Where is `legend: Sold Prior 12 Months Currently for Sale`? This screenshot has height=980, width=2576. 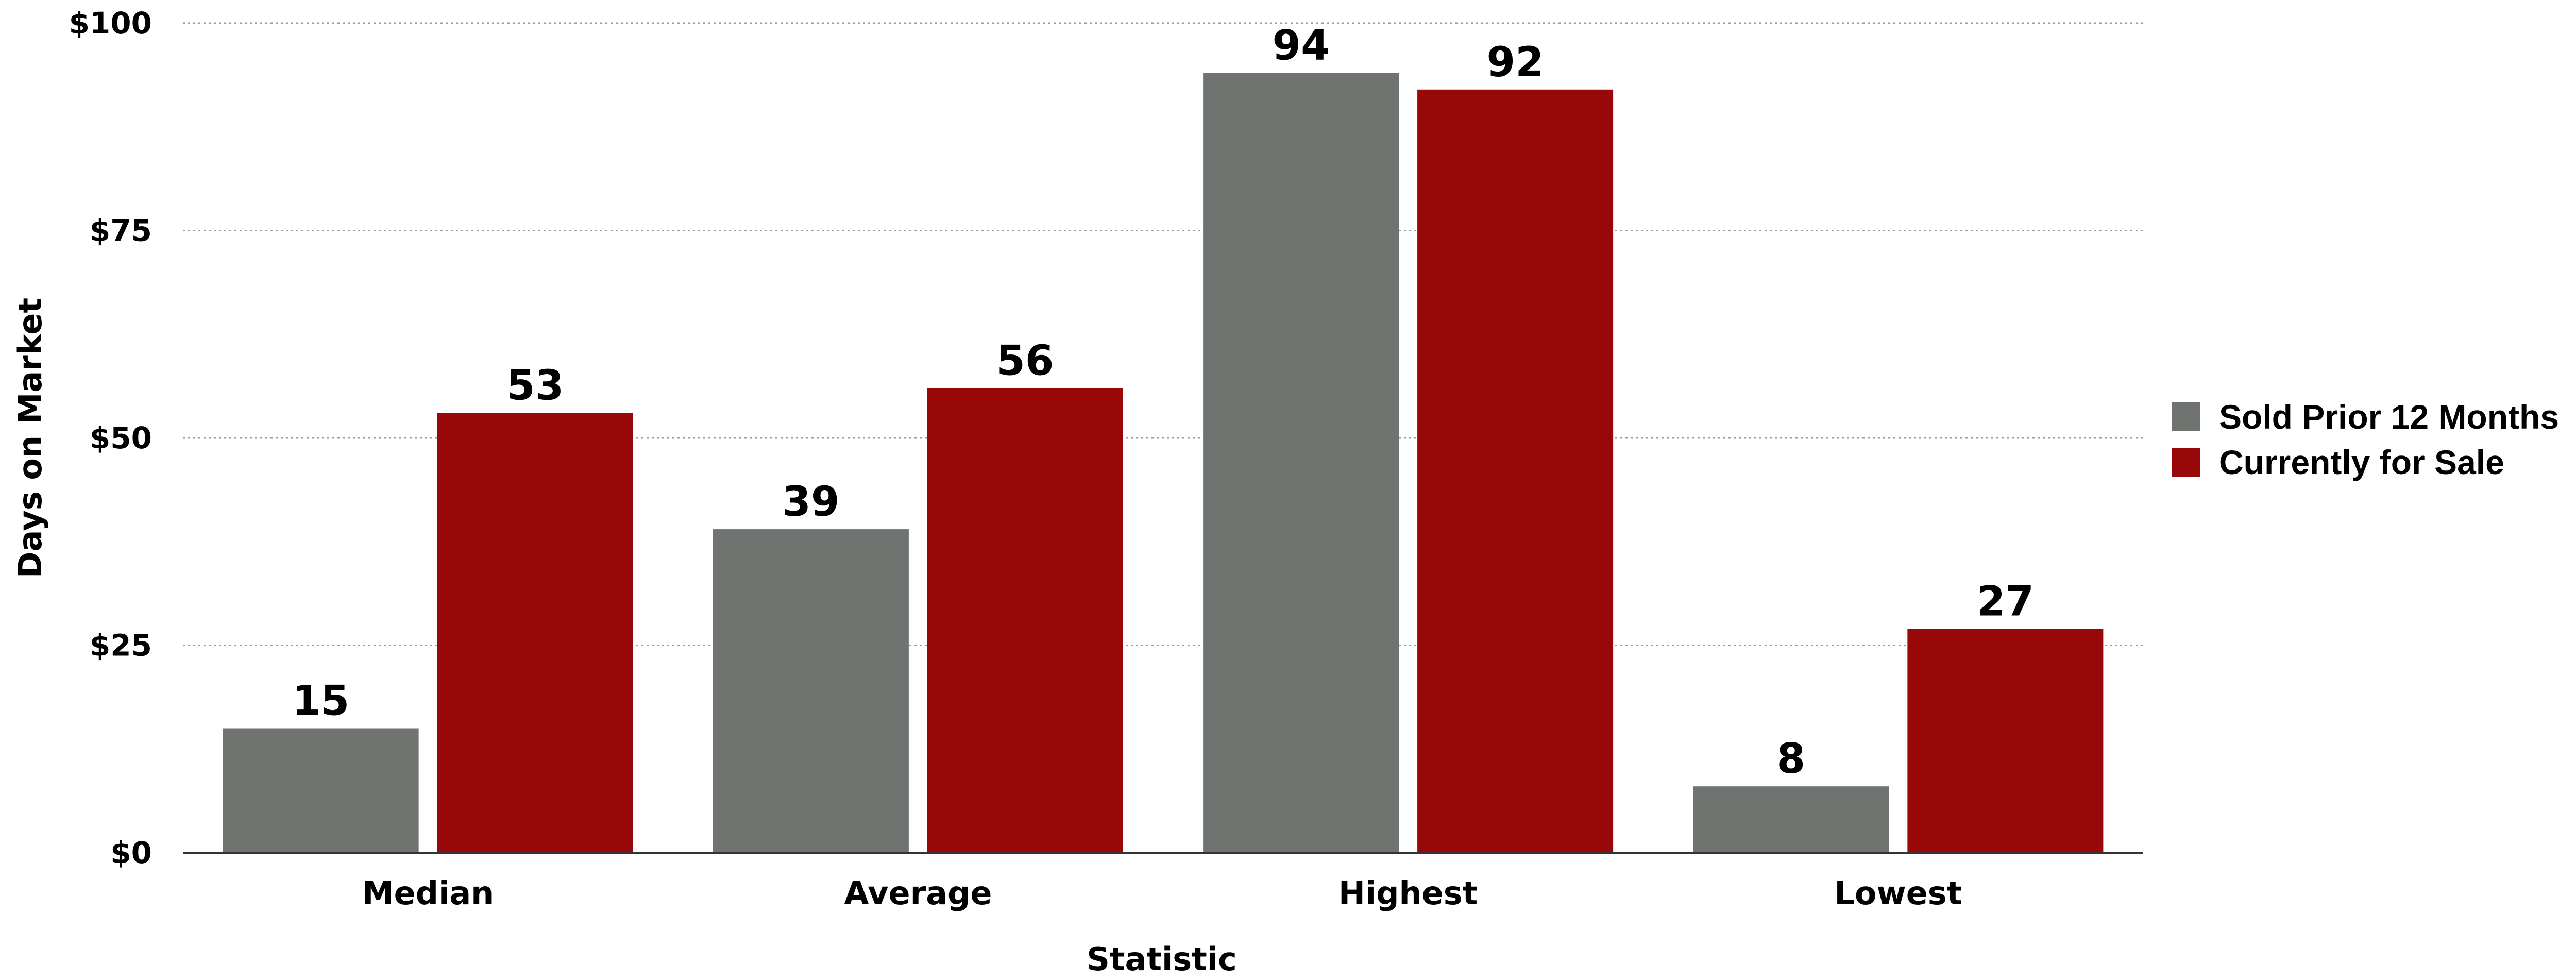 legend: Sold Prior 12 Months Currently for Sale is located at coordinates (2365, 439).